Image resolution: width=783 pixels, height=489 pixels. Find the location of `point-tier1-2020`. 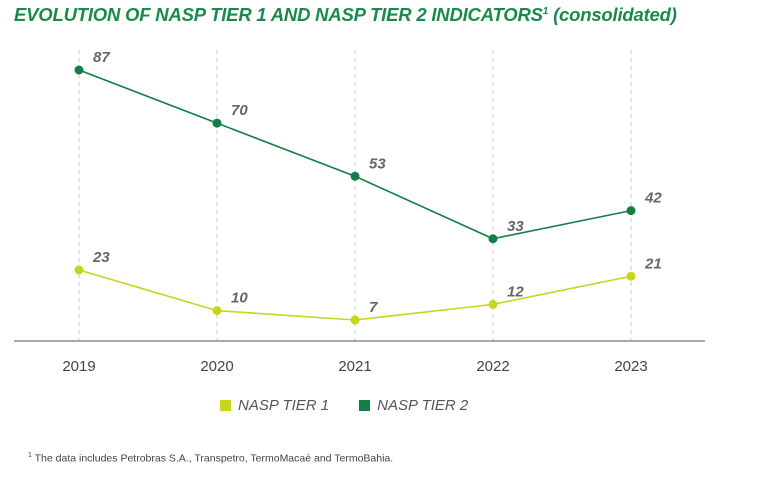

point-tier1-2020 is located at coordinates (217, 311).